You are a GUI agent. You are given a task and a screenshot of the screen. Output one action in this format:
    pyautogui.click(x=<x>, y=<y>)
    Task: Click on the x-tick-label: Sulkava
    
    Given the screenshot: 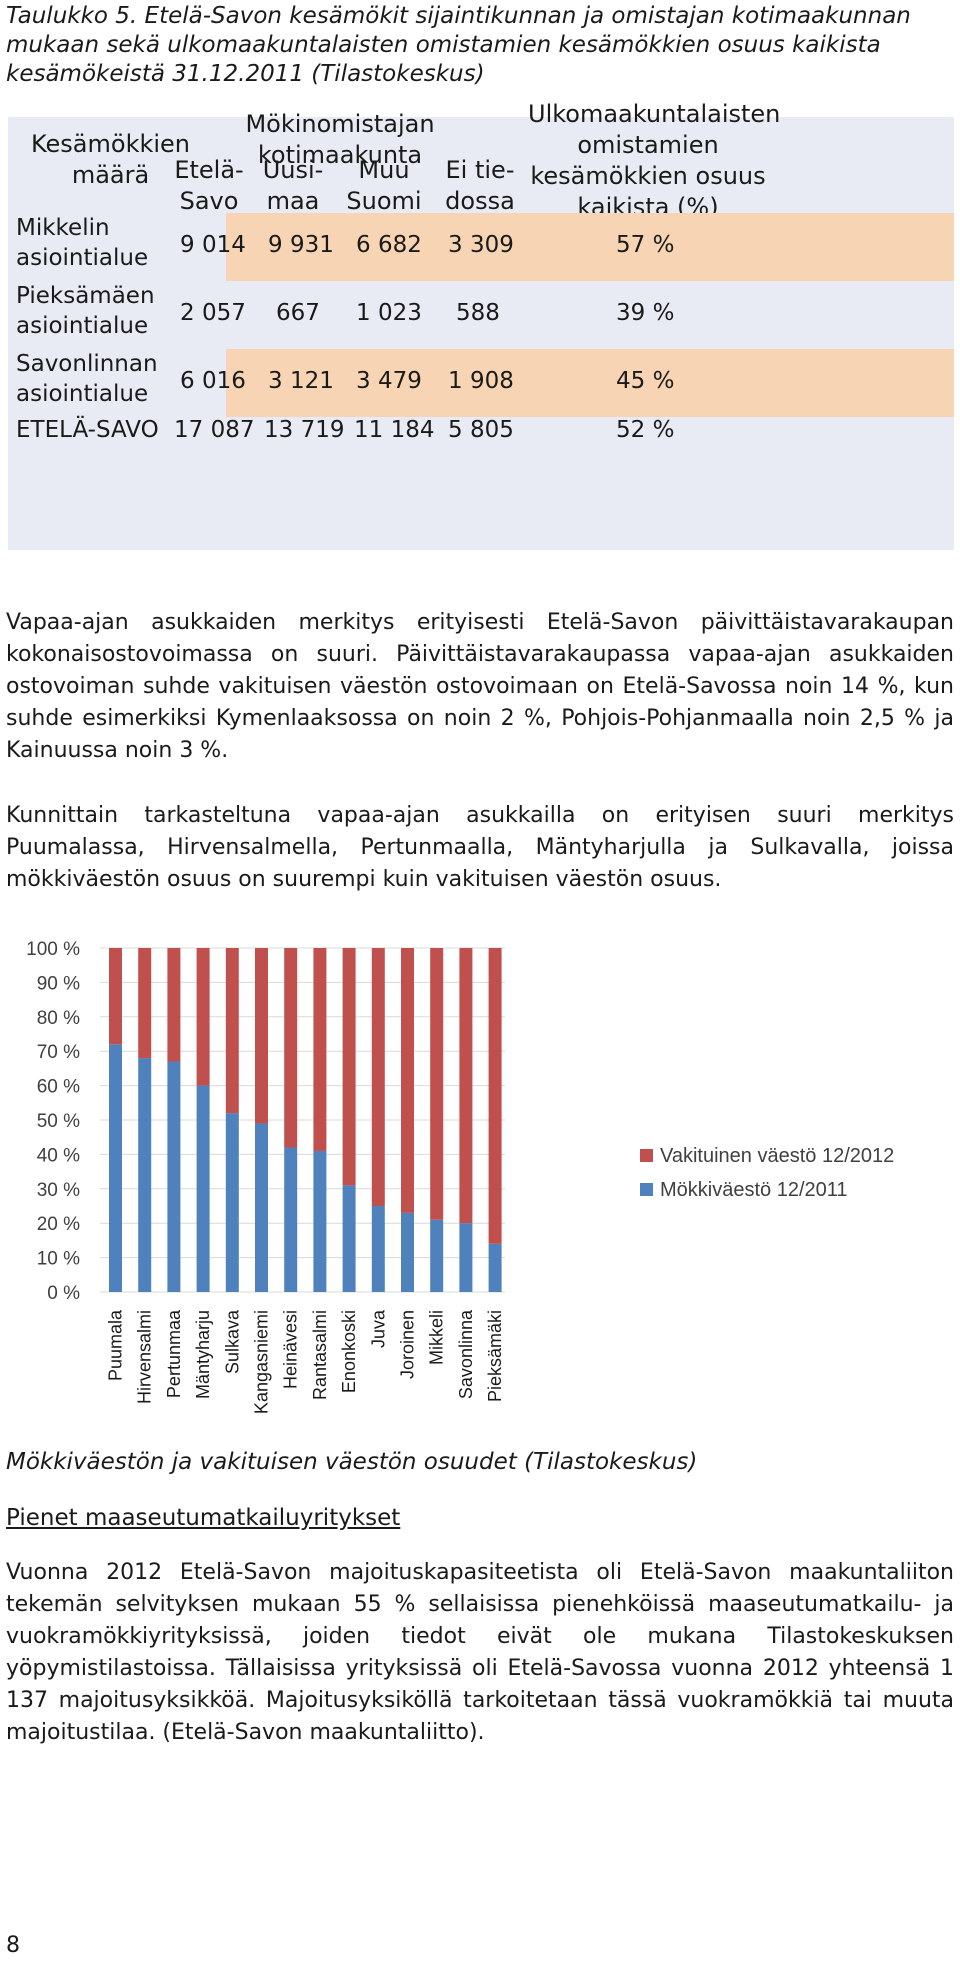 What is the action you would take?
    pyautogui.click(x=232, y=1341)
    